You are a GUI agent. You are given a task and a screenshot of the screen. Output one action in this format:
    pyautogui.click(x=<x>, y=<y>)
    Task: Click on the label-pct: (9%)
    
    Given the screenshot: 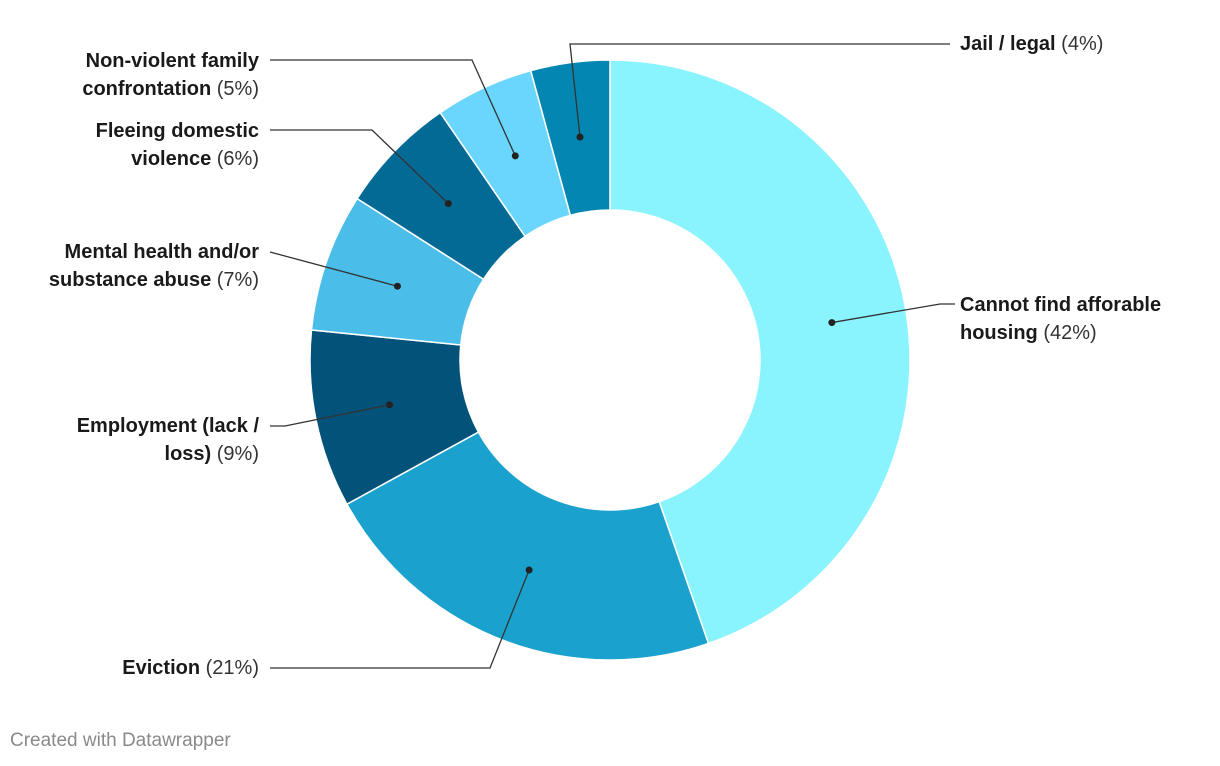 What is the action you would take?
    pyautogui.click(x=237, y=454)
    